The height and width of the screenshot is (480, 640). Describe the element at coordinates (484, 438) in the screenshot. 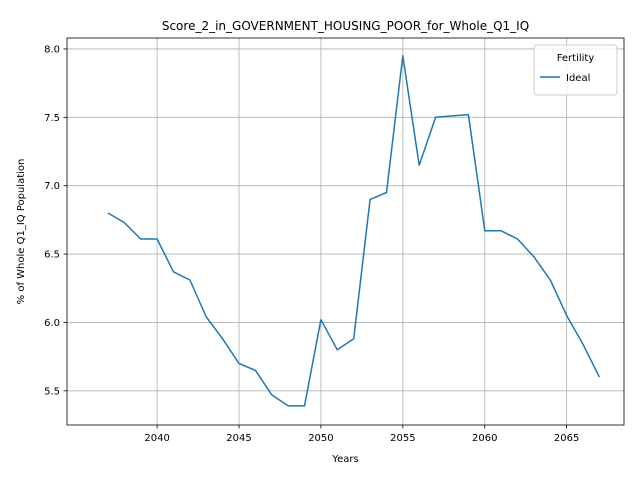

I see `x-tick-label: 2060` at that location.